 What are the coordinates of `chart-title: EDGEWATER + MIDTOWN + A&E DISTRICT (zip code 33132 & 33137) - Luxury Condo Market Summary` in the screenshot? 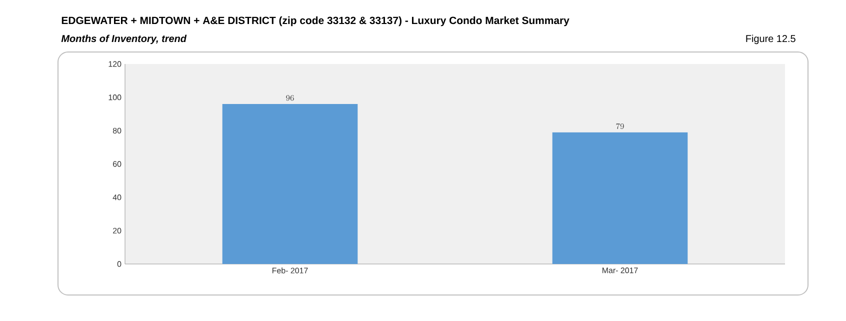 It's located at (316, 21).